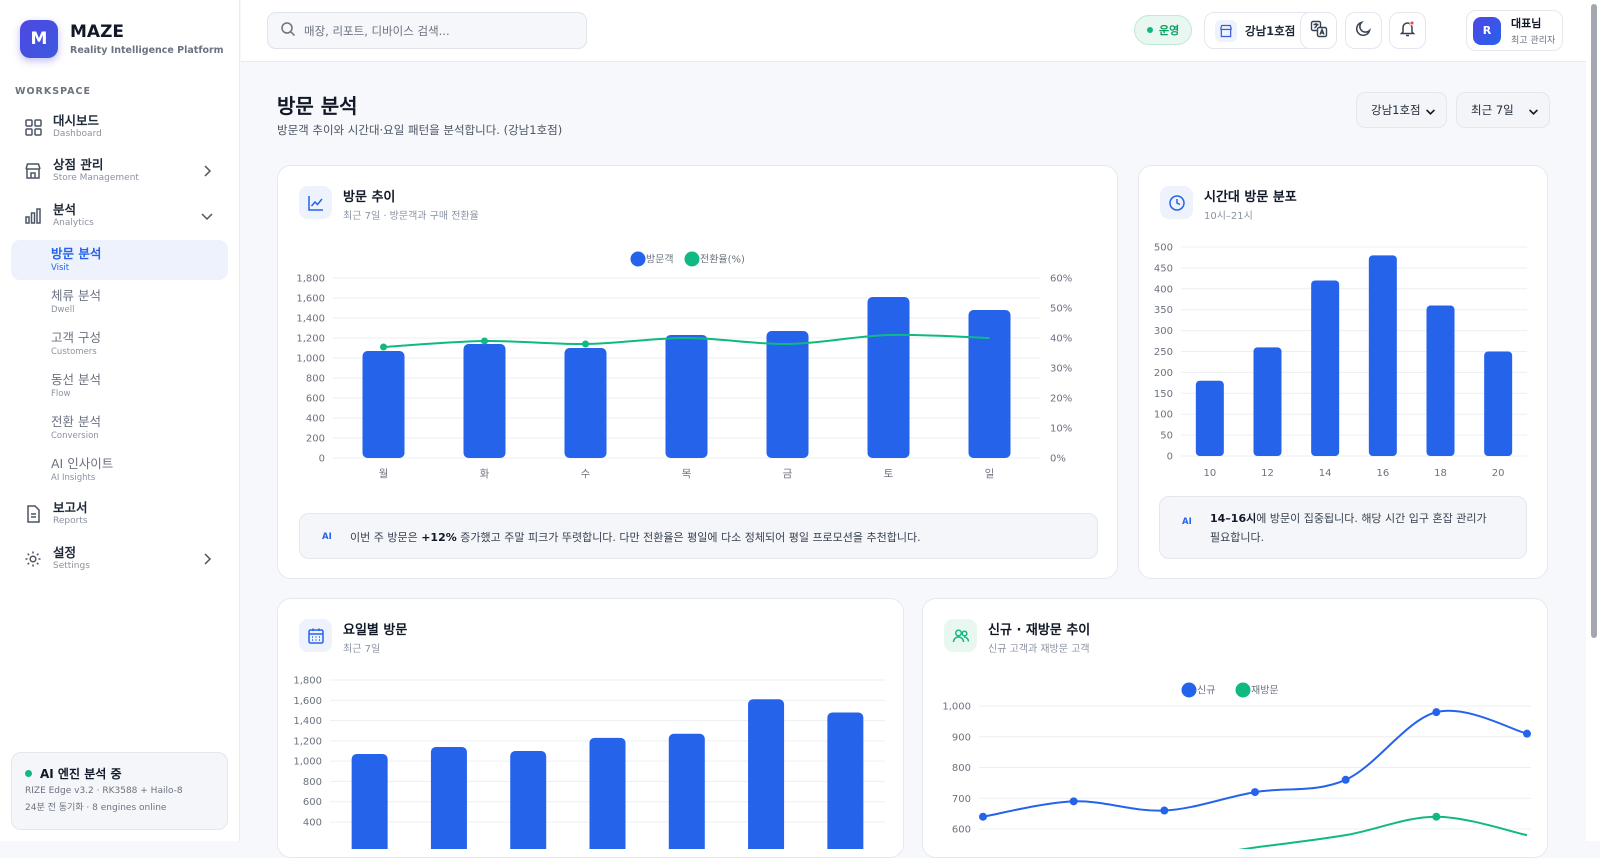 The image size is (1600, 858). What do you see at coordinates (1396, 110) in the screenshot?
I see `store-filter-label: 강남1호점` at bounding box center [1396, 110].